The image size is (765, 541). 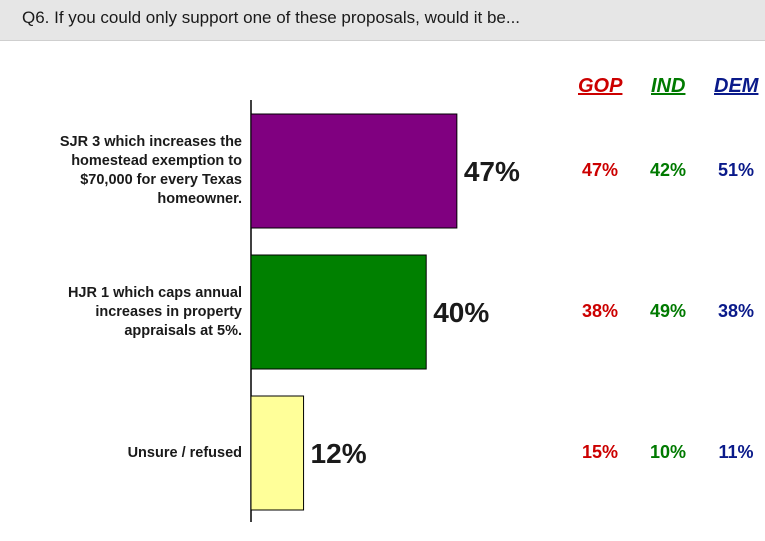 What do you see at coordinates (668, 311) in the screenshot?
I see `breakdown-ind-2: 49%` at bounding box center [668, 311].